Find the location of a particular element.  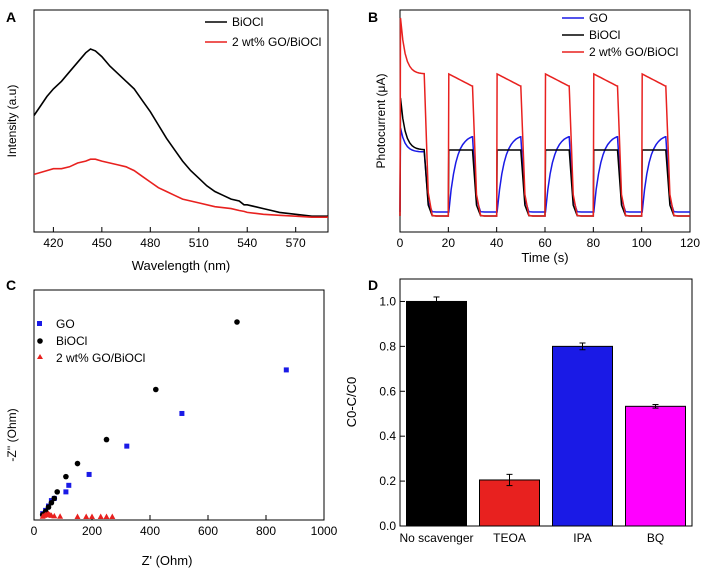

x-ticks-c: 0 200 400 600 800 1000 is located at coordinates (184, 526).